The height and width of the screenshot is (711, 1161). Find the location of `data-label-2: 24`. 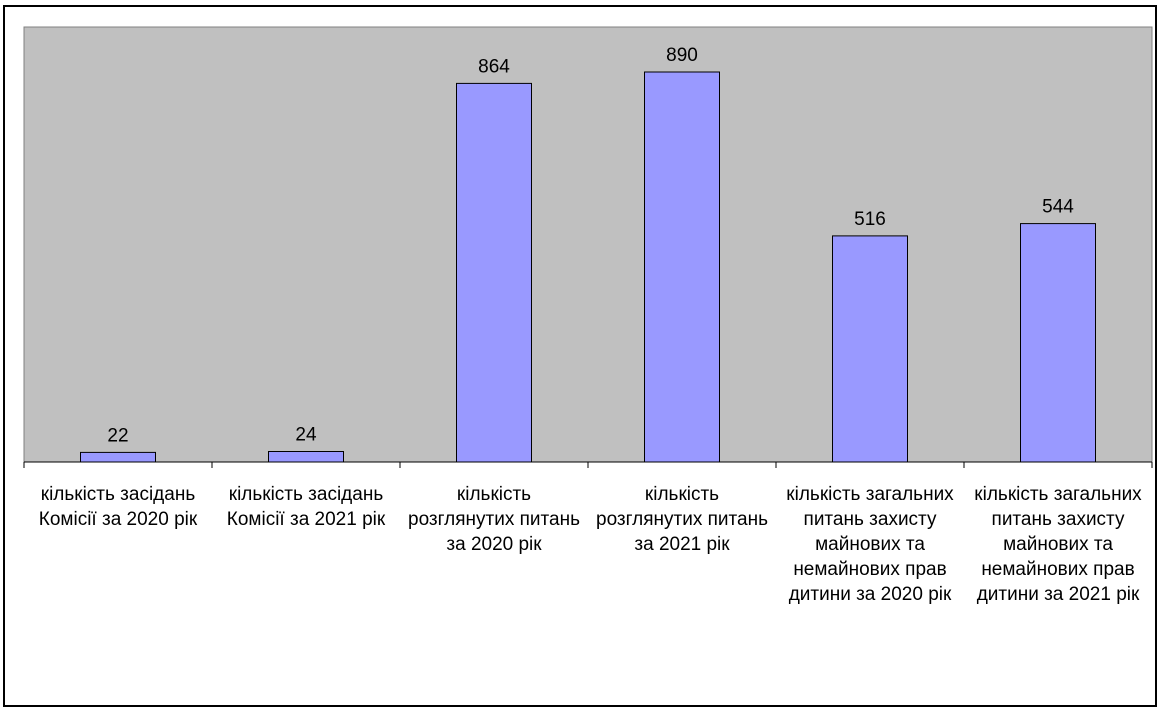

data-label-2: 24 is located at coordinates (306, 435).